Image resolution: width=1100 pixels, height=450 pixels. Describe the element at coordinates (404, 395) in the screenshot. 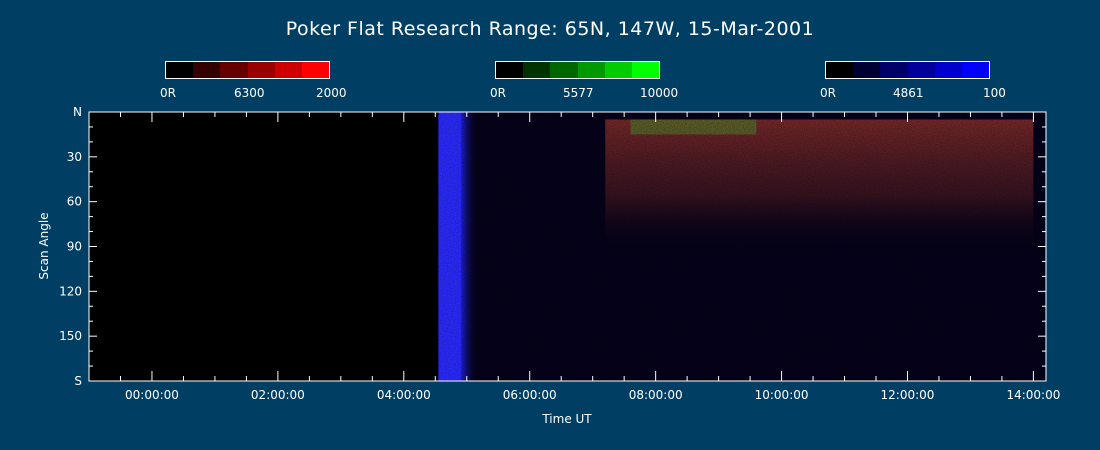

I see `x-tick-label: 04:00:00` at that location.